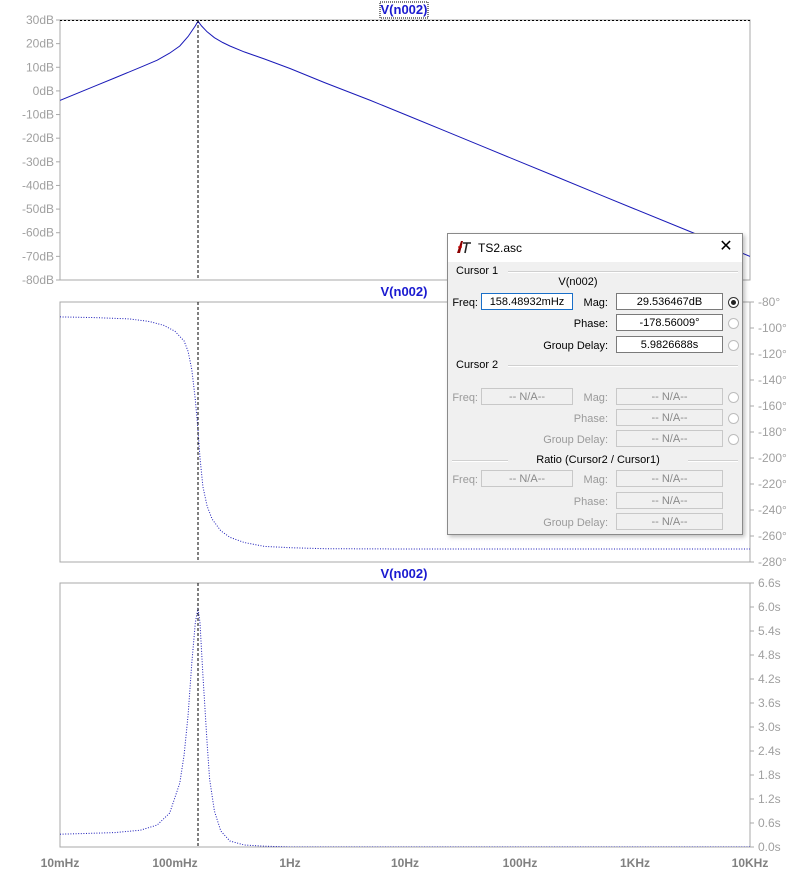 The height and width of the screenshot is (873, 795). What do you see at coordinates (464, 247) in the screenshot?
I see `ltspice-icon` at bounding box center [464, 247].